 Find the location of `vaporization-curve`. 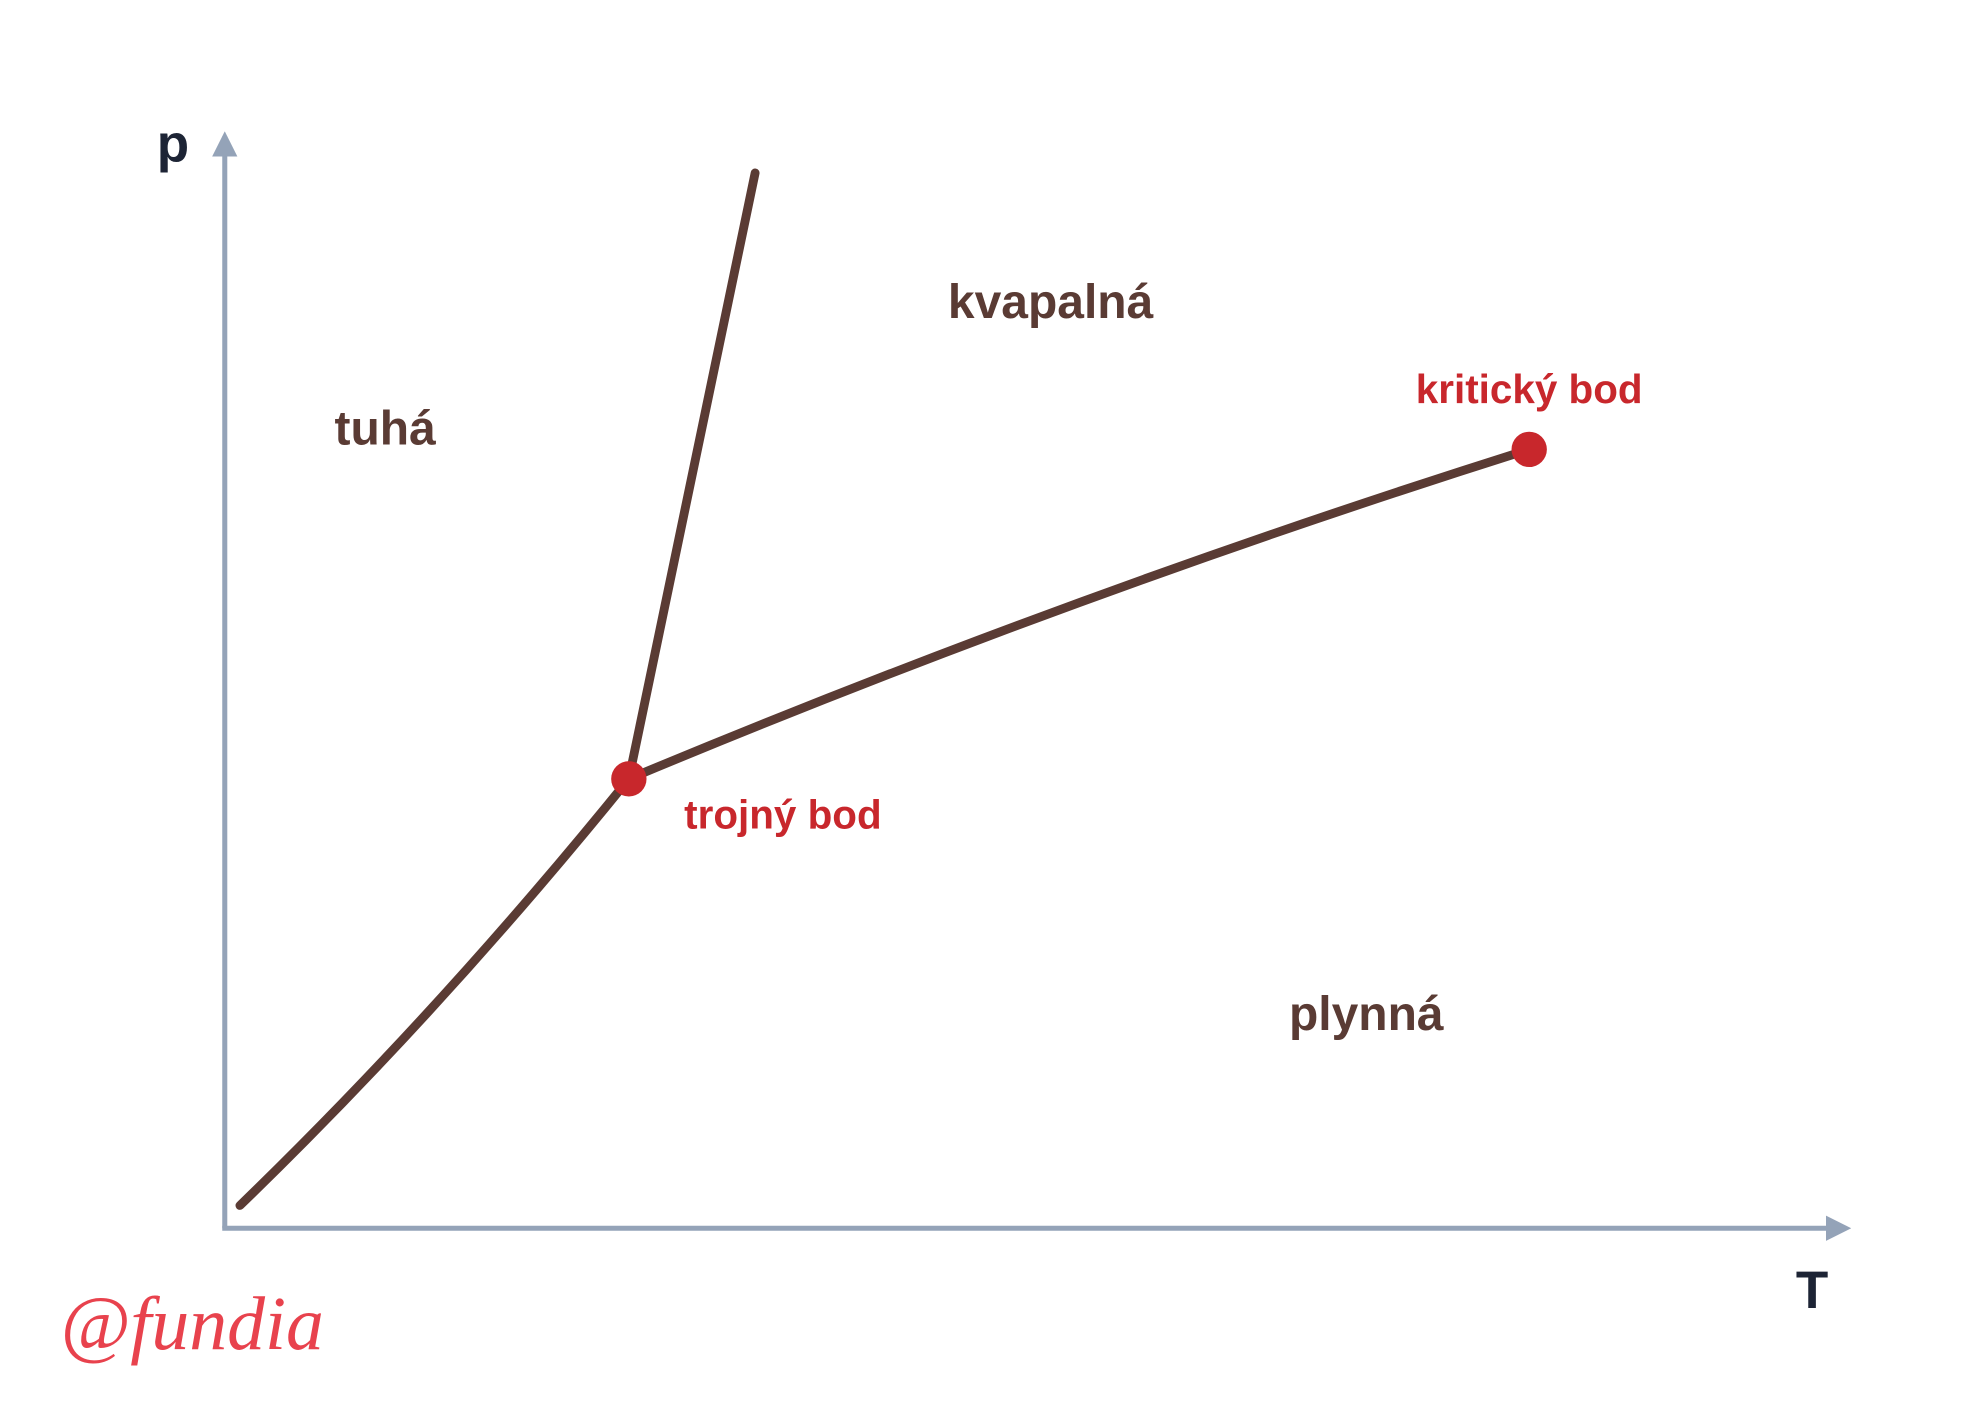

vaporization-curve is located at coordinates (1079, 614).